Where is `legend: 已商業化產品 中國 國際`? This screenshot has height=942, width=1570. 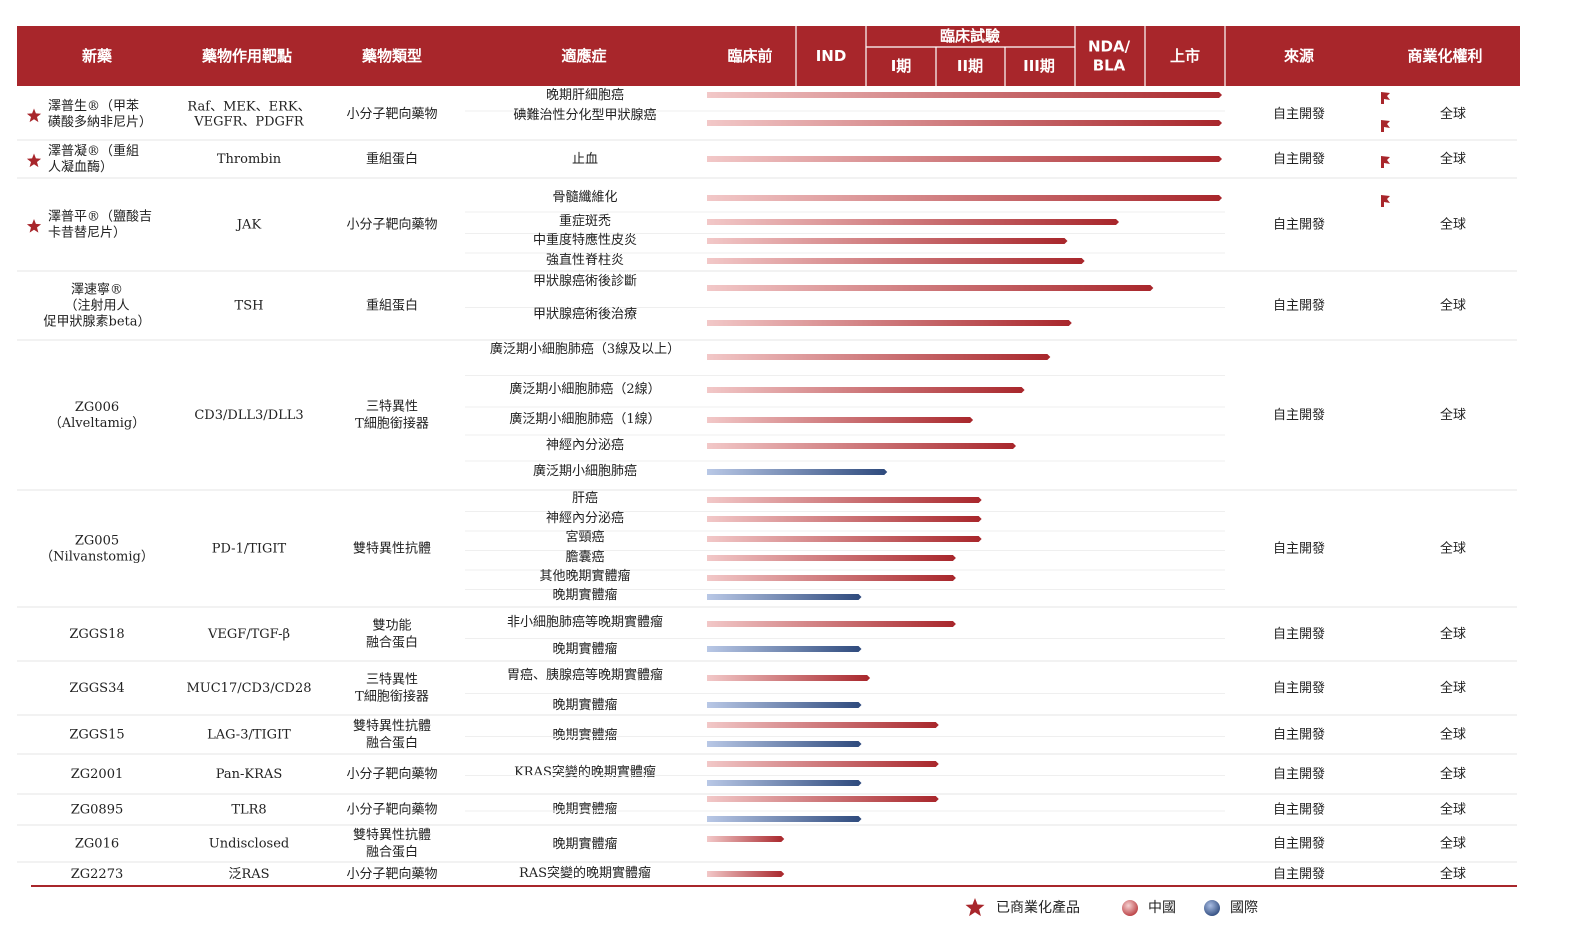 legend: 已商業化產品 中國 國際 is located at coordinates (1111, 907).